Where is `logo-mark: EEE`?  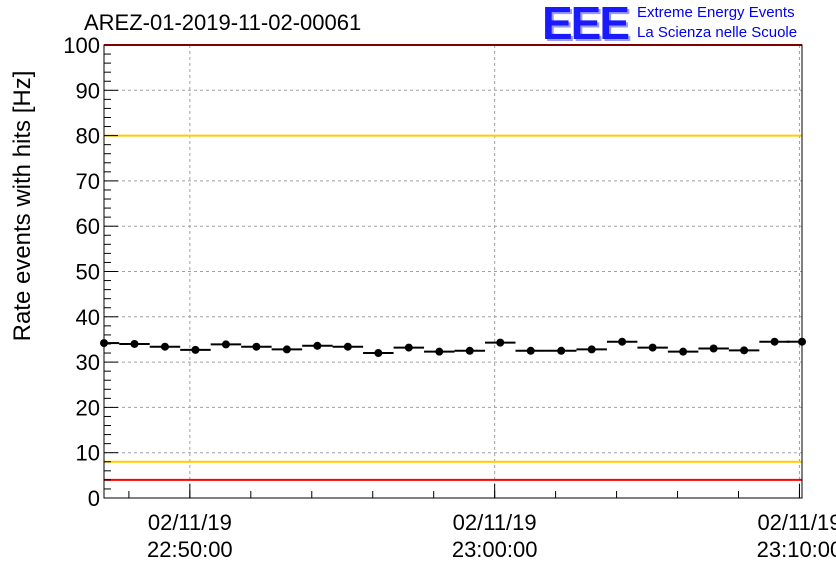
logo-mark: EEE is located at coordinates (586, 24).